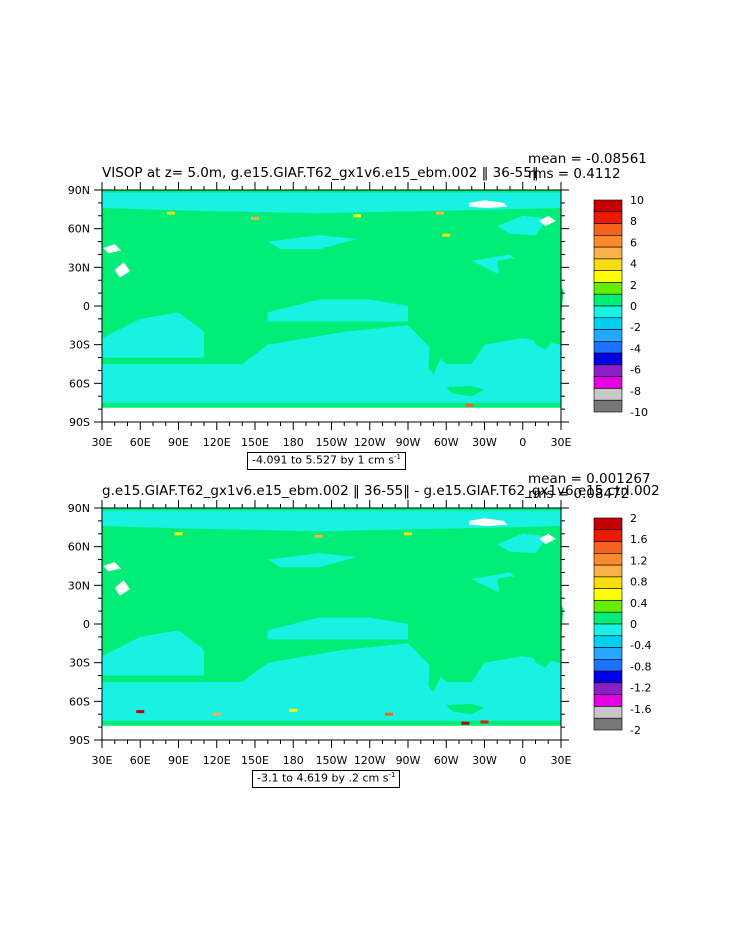 The width and height of the screenshot is (733, 945). Describe the element at coordinates (408, 760) in the screenshot. I see `x-tick-label: 90W` at that location.